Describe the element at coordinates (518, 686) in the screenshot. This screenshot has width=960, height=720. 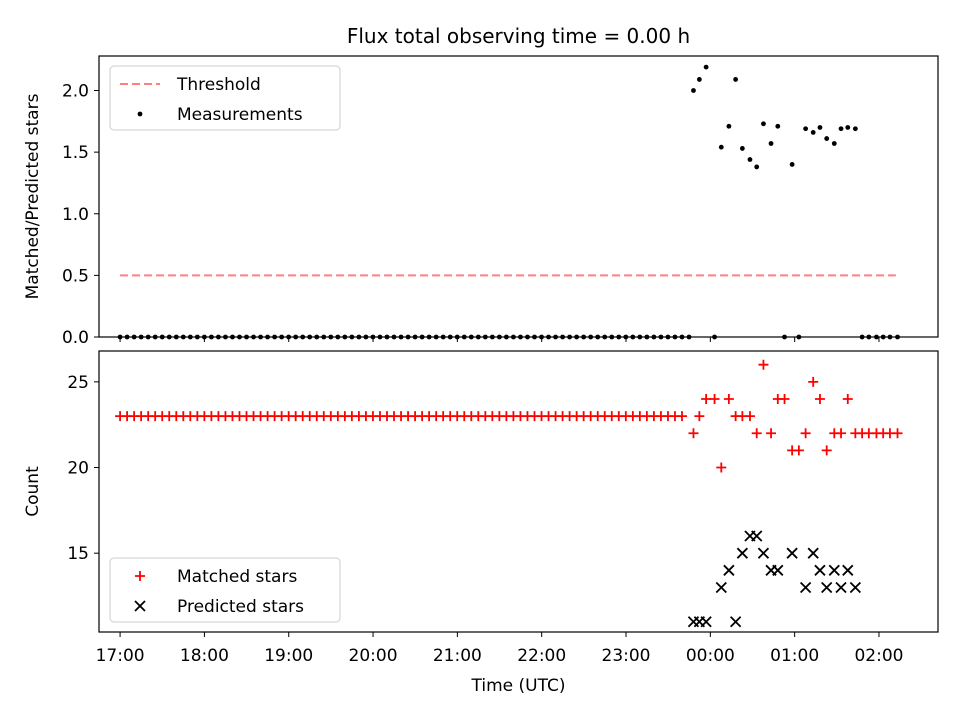
I see `x-axis-label: Time (UTC)` at that location.